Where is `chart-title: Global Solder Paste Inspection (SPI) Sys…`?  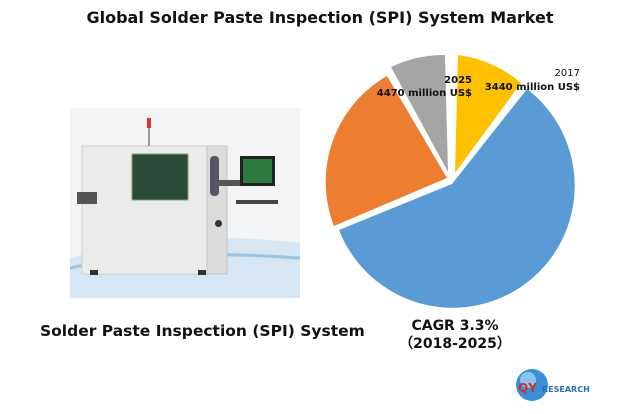
chart-title: Global Solder Paste Inspection (SPI) Sys… is located at coordinates (320, 17).